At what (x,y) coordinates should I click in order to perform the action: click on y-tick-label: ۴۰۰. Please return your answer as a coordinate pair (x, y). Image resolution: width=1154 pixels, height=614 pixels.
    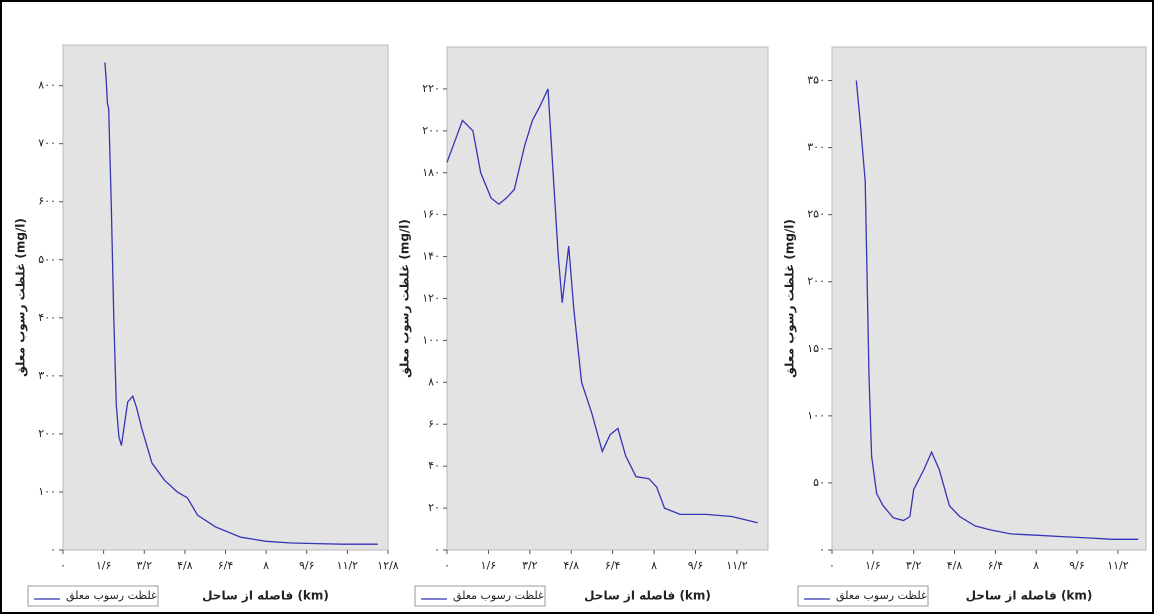
    Looking at the image, I should click on (47, 317).